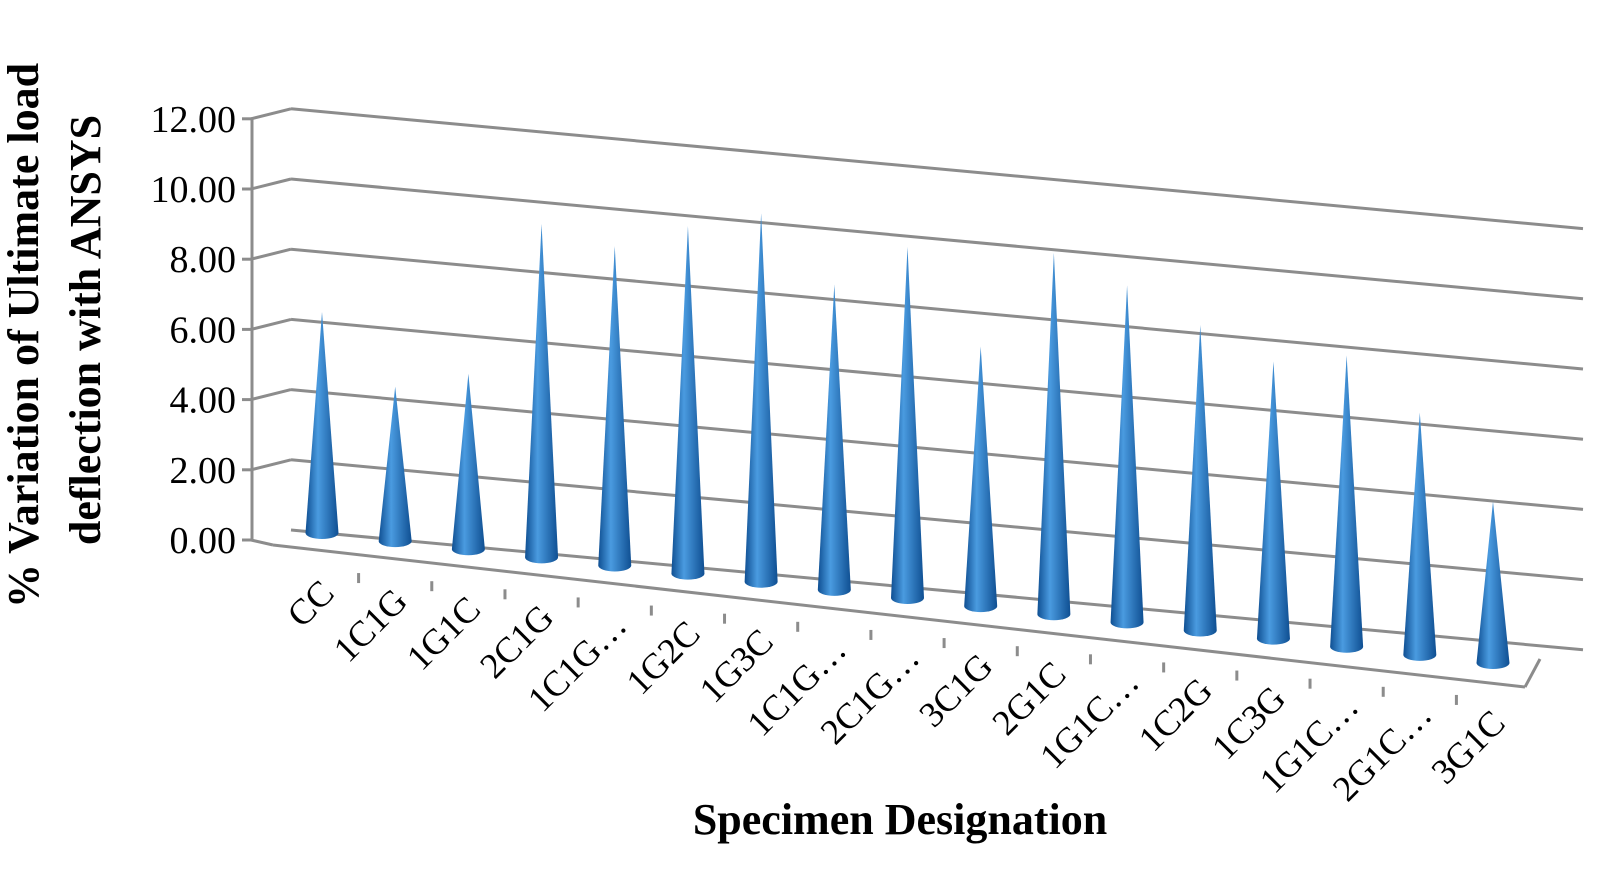 The width and height of the screenshot is (1614, 871). Describe the element at coordinates (310, 603) in the screenshot. I see `x-tick-label: CC` at that location.